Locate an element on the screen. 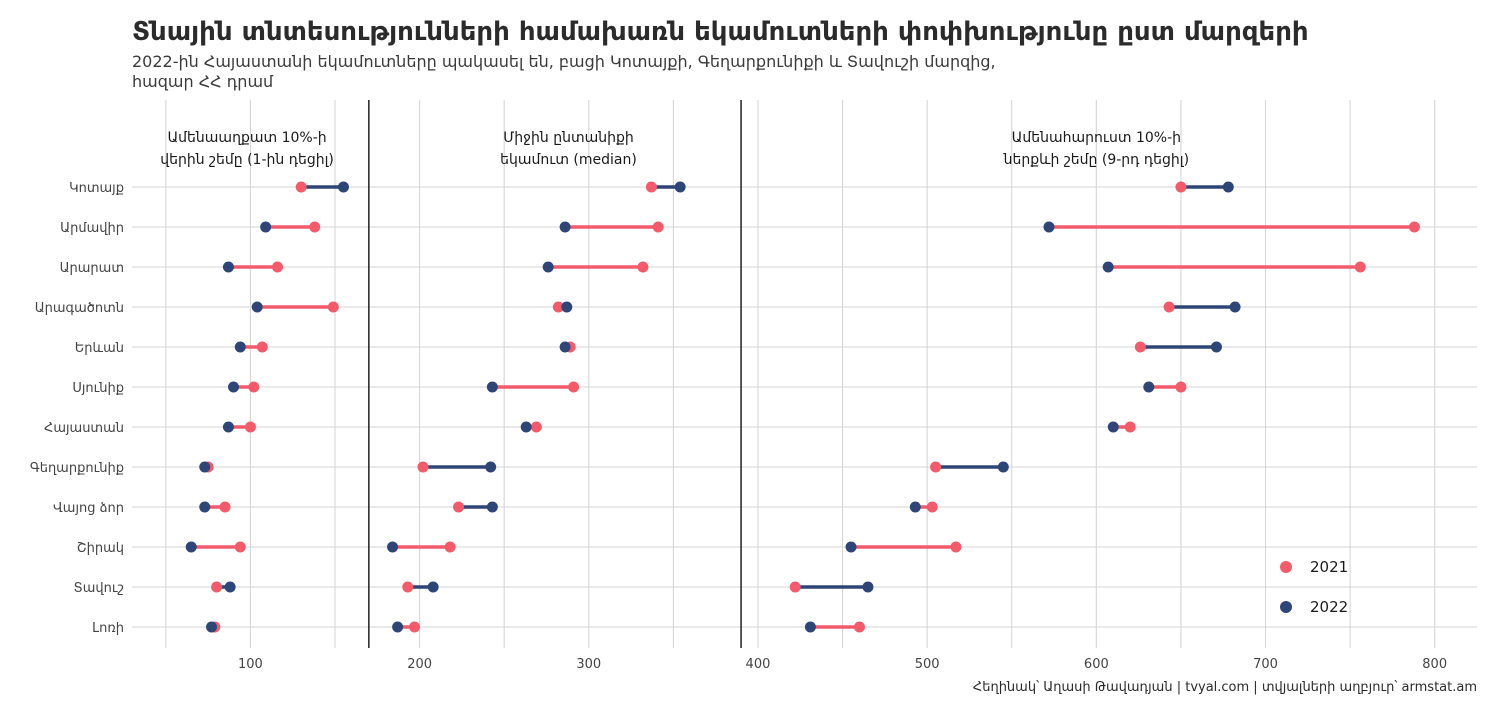  x-tick-label: 700 is located at coordinates (1265, 664).